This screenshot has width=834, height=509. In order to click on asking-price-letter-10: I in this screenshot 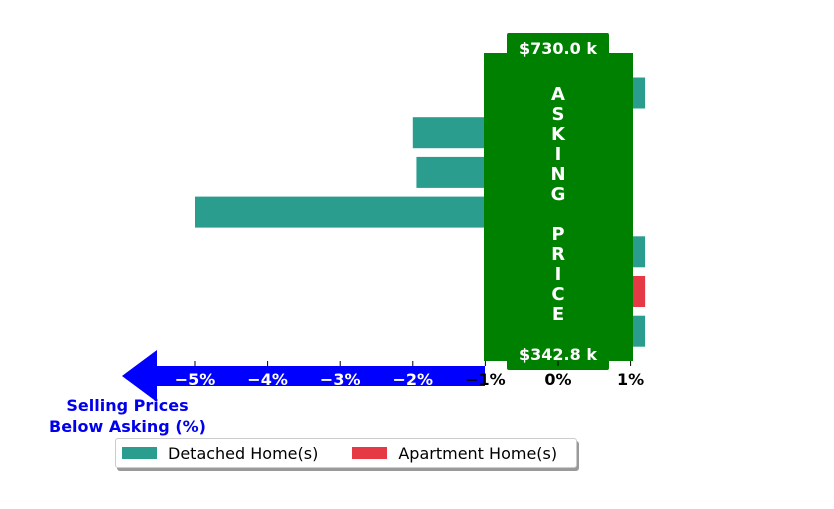, I will do `click(558, 274)`.